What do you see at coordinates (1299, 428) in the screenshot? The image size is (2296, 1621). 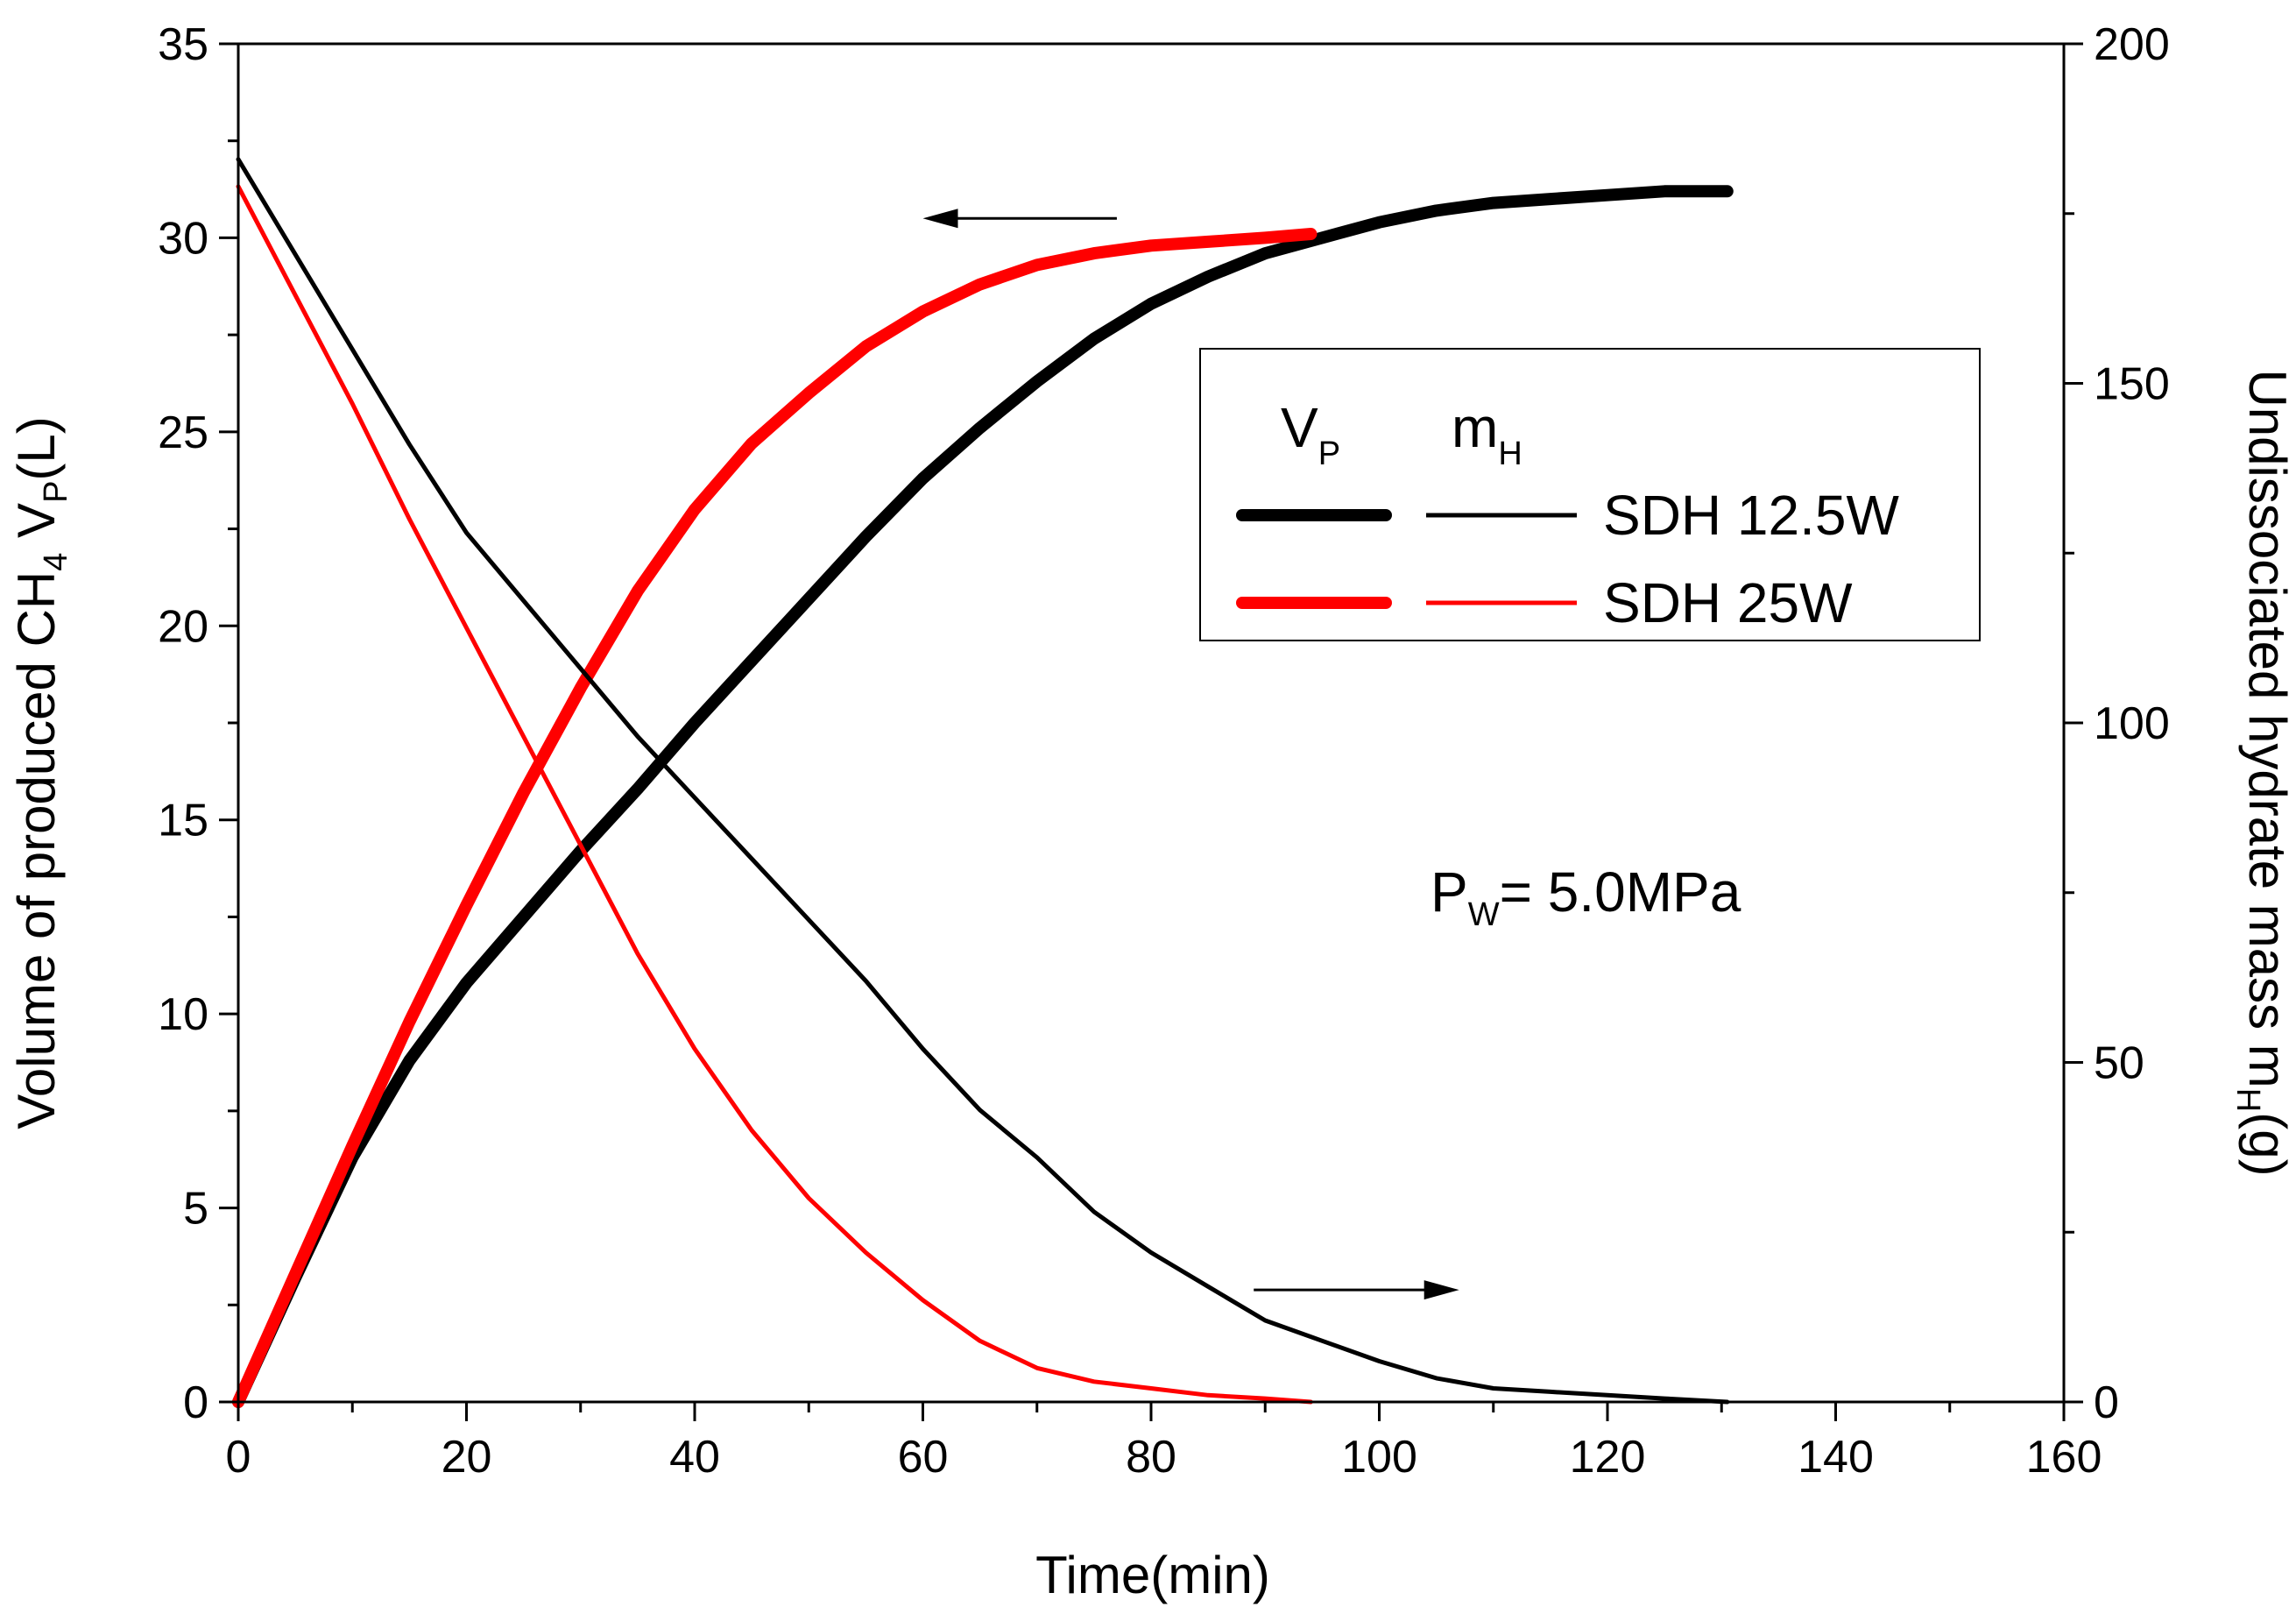 I see `legend-header-vp-main: V` at bounding box center [1299, 428].